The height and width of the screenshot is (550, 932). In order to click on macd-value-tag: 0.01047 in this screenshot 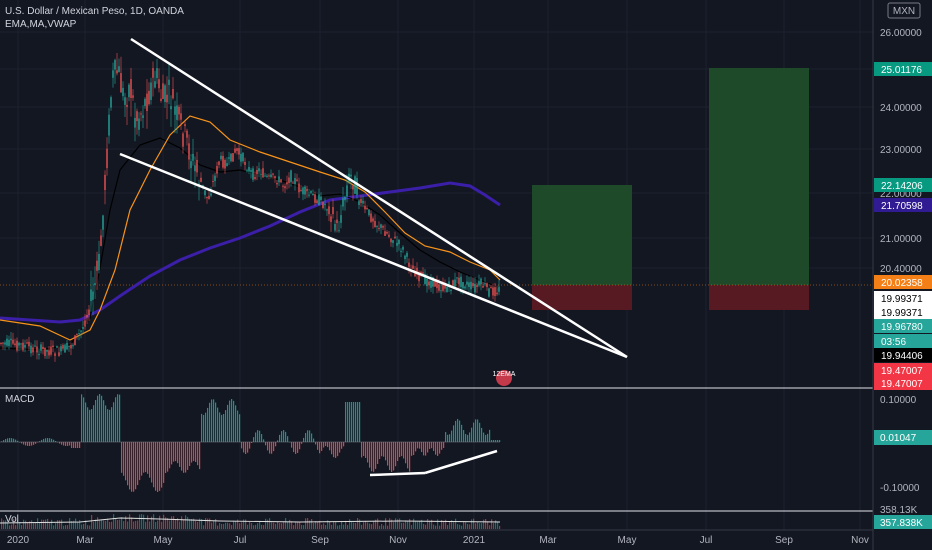, I will do `click(903, 437)`.